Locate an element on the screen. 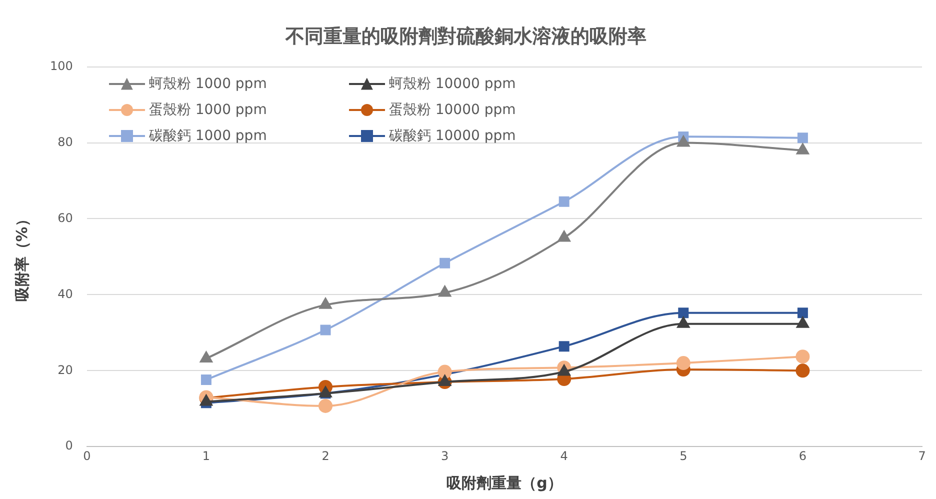 The height and width of the screenshot is (499, 936). x-tick-label: 7 is located at coordinates (922, 455).